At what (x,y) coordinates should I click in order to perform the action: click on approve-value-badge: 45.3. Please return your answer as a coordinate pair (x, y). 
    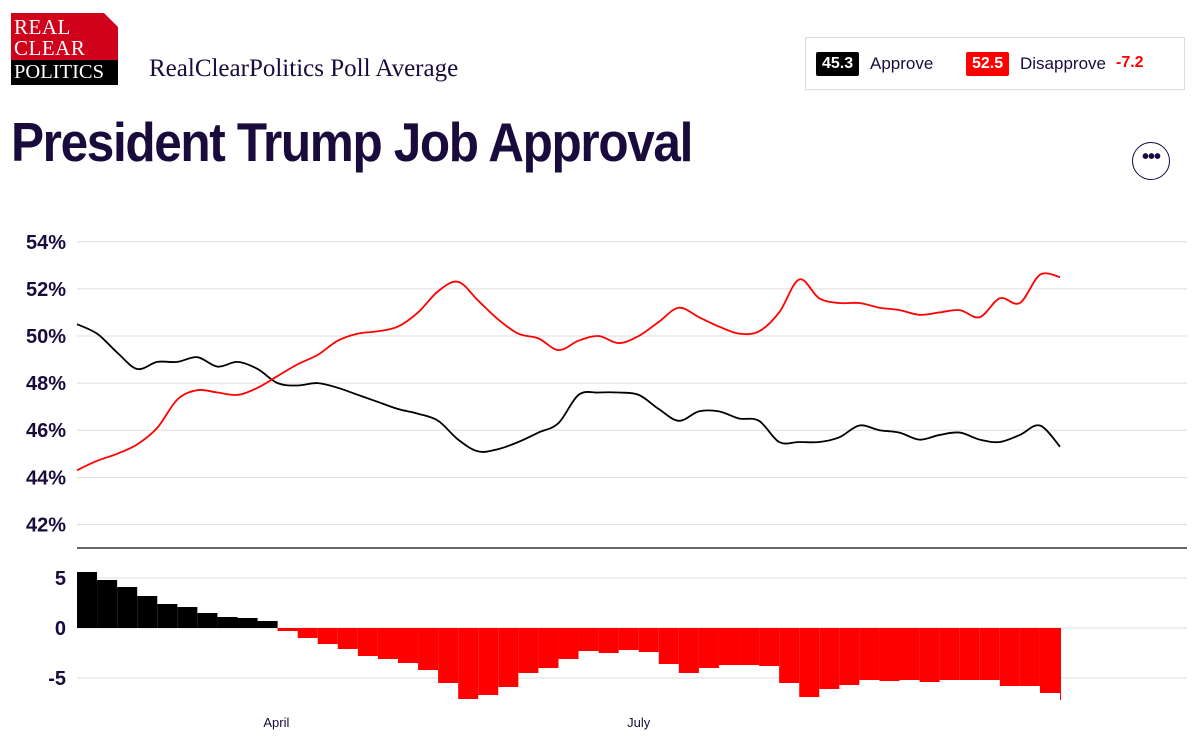
    Looking at the image, I should click on (838, 64).